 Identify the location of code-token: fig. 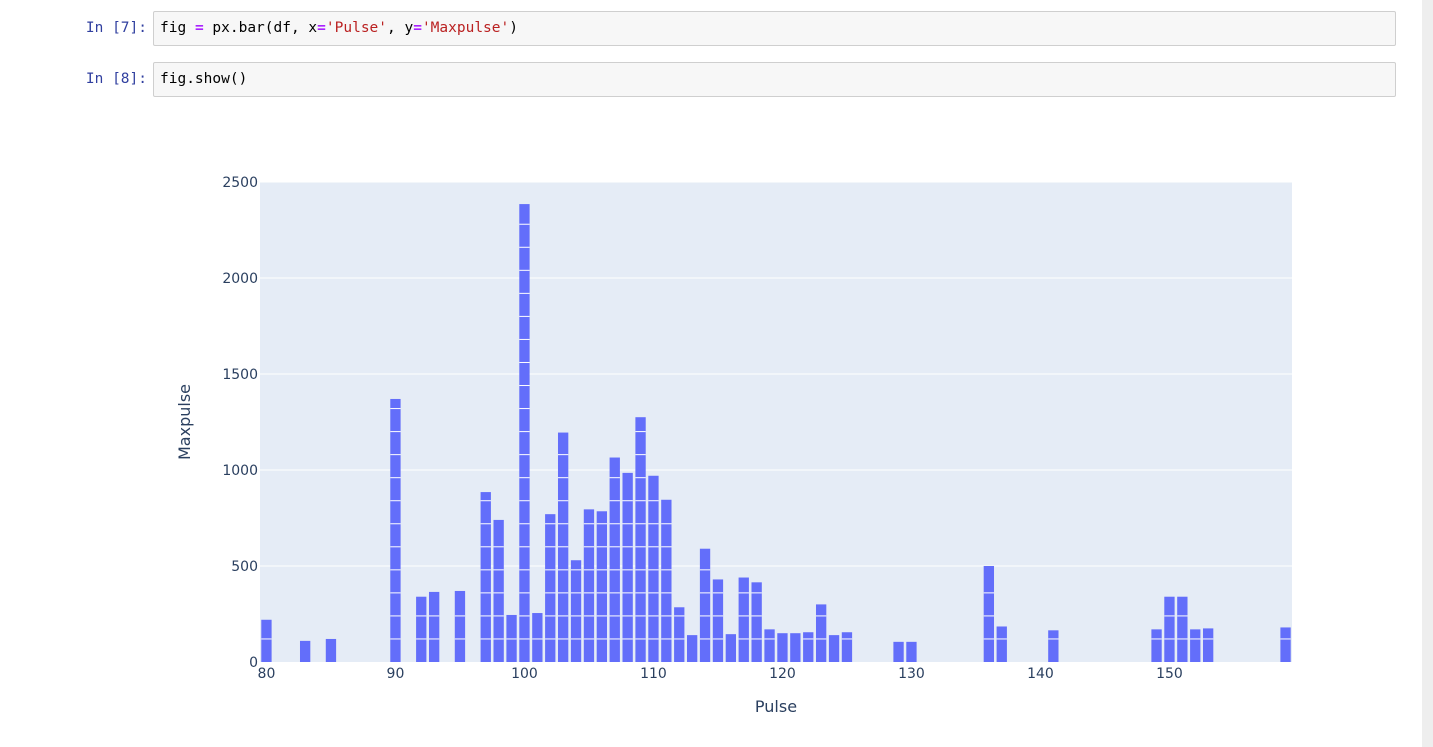
(173, 28).